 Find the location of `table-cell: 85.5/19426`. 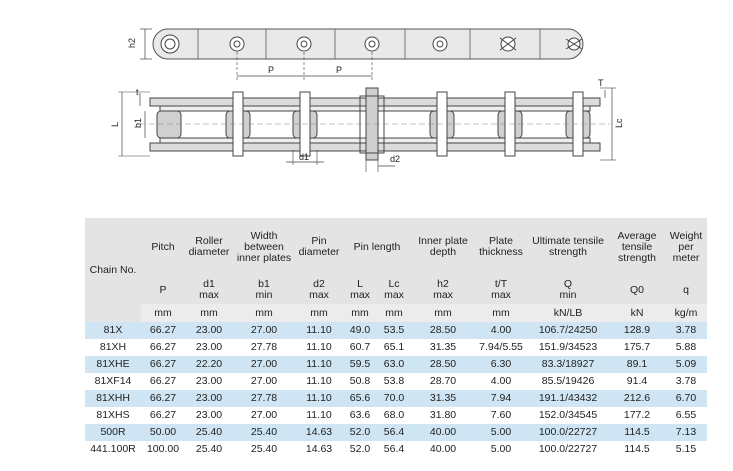

table-cell: 85.5/19426 is located at coordinates (568, 381).